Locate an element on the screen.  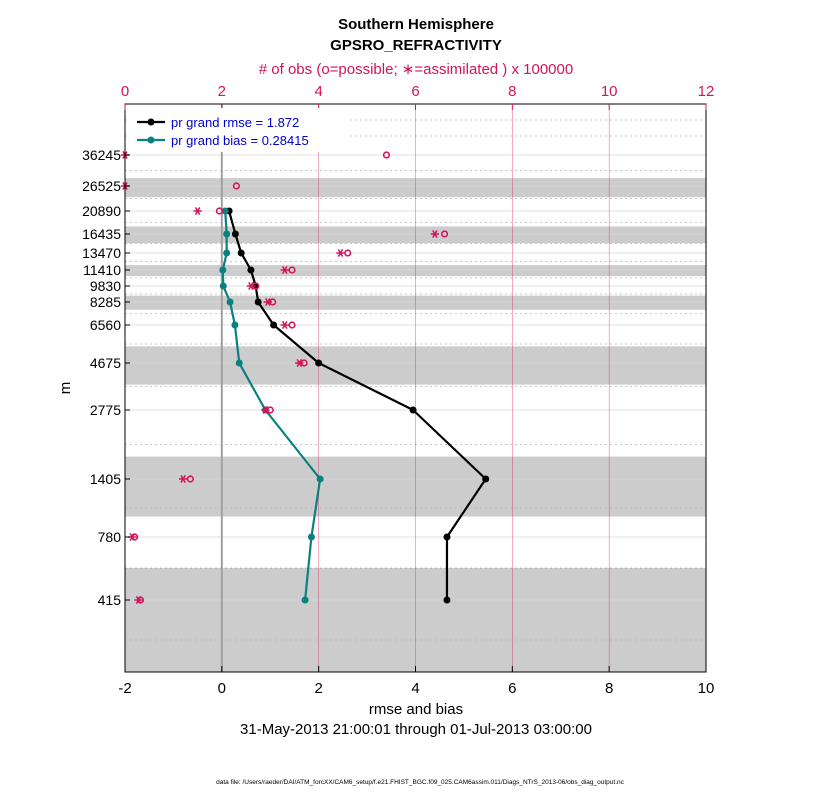
left-tick-label: 20890 is located at coordinates (101, 211).